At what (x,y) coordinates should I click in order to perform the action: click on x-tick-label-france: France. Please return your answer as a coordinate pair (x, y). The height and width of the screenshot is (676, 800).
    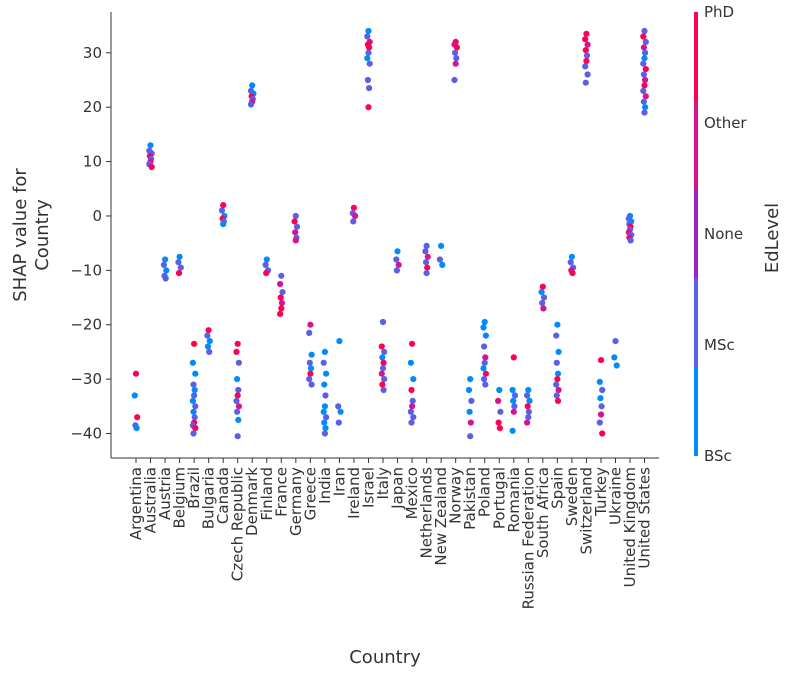
    Looking at the image, I should click on (281, 492).